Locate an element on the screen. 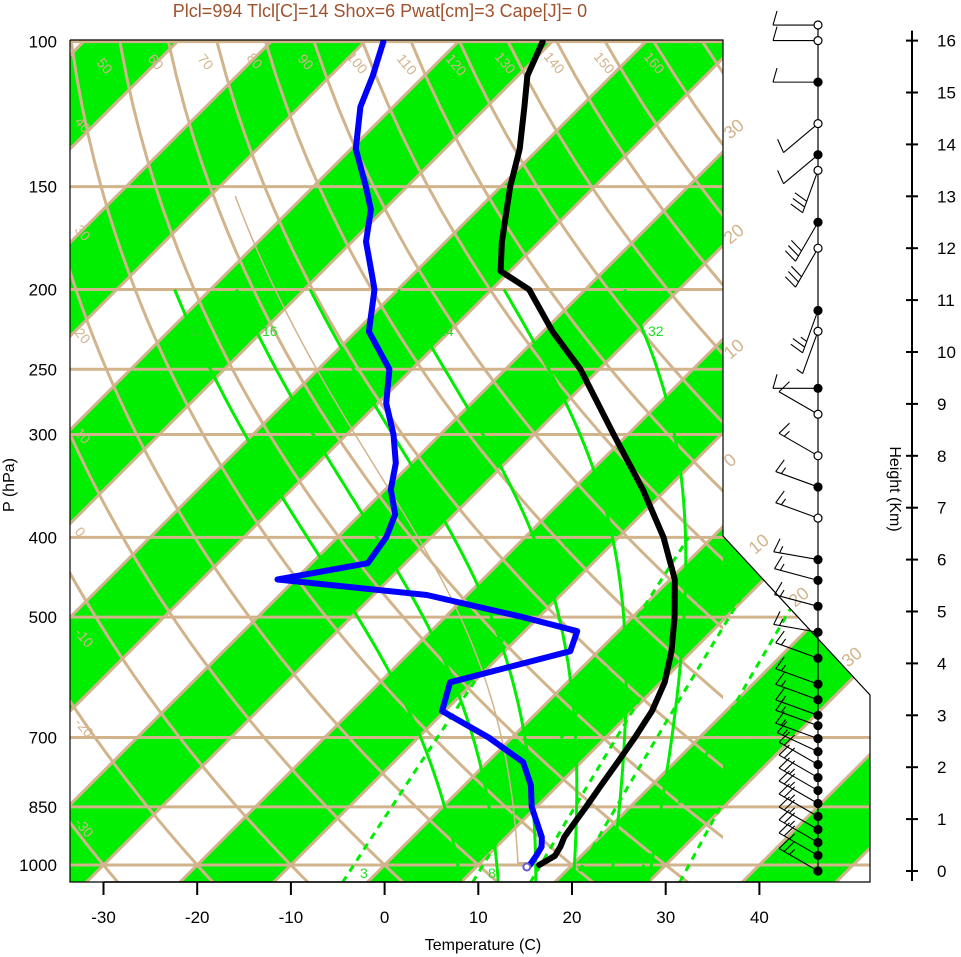 Image resolution: width=961 pixels, height=957 pixels. pressure-tick-label: 700 is located at coordinates (43, 737).